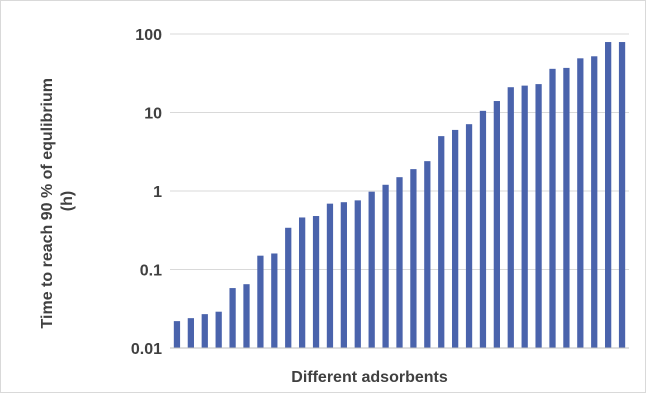 The width and height of the screenshot is (646, 397). Describe the element at coordinates (369, 377) in the screenshot. I see `x-axis-label: Different adsorbents` at that location.